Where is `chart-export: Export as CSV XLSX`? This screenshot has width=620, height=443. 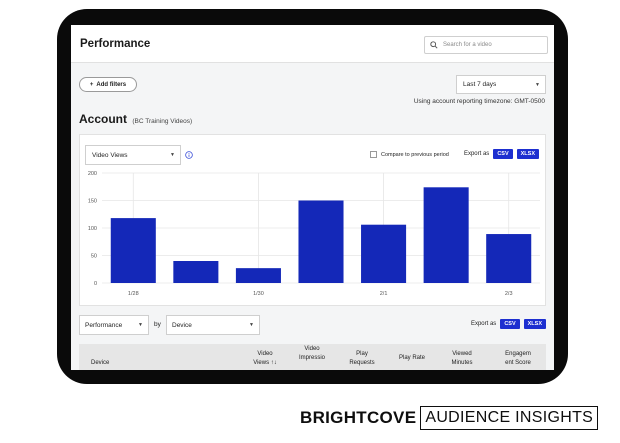 chart-export: Export as CSV XLSX is located at coordinates (501, 154).